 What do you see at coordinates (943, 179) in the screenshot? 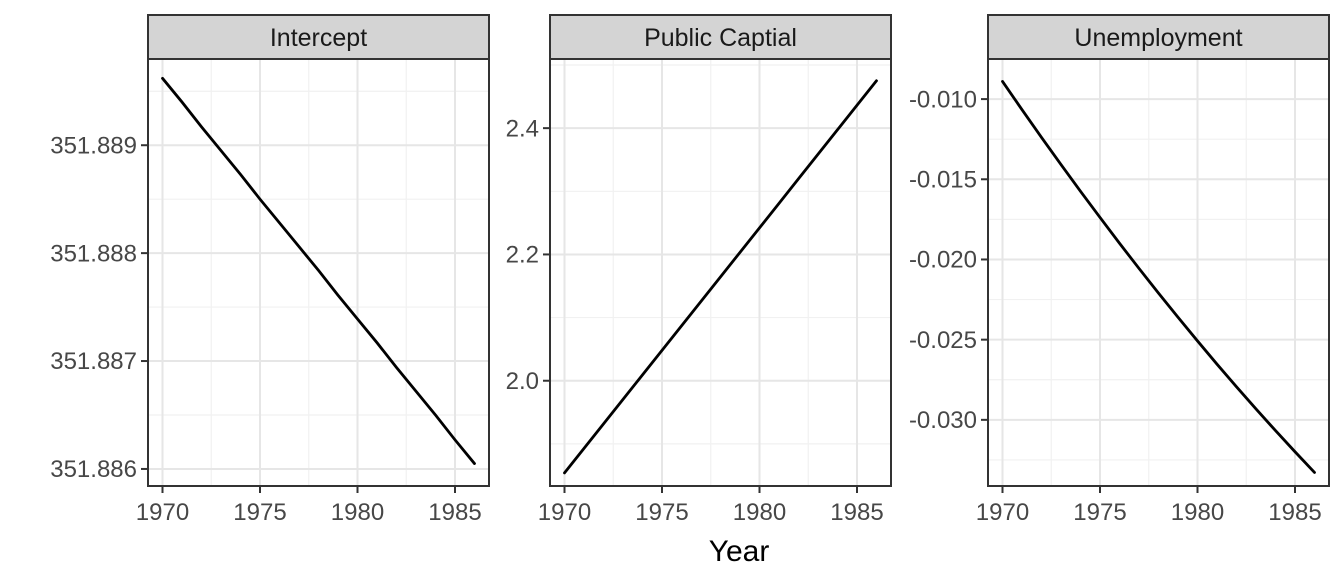
I see `y-tick-label: -0.015` at bounding box center [943, 179].